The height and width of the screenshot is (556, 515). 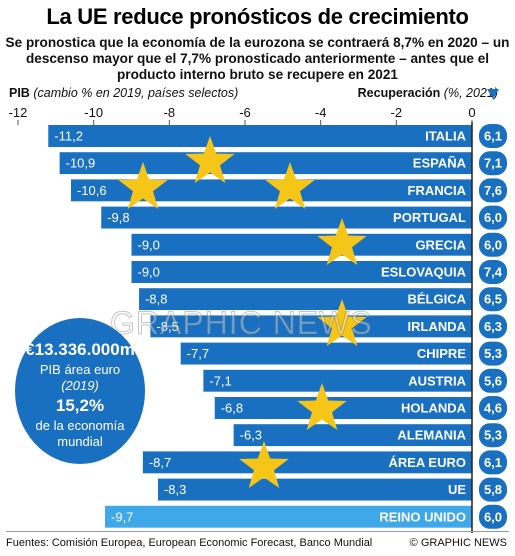 I want to click on bar-category-label: PORTUGAL, so click(x=429, y=217).